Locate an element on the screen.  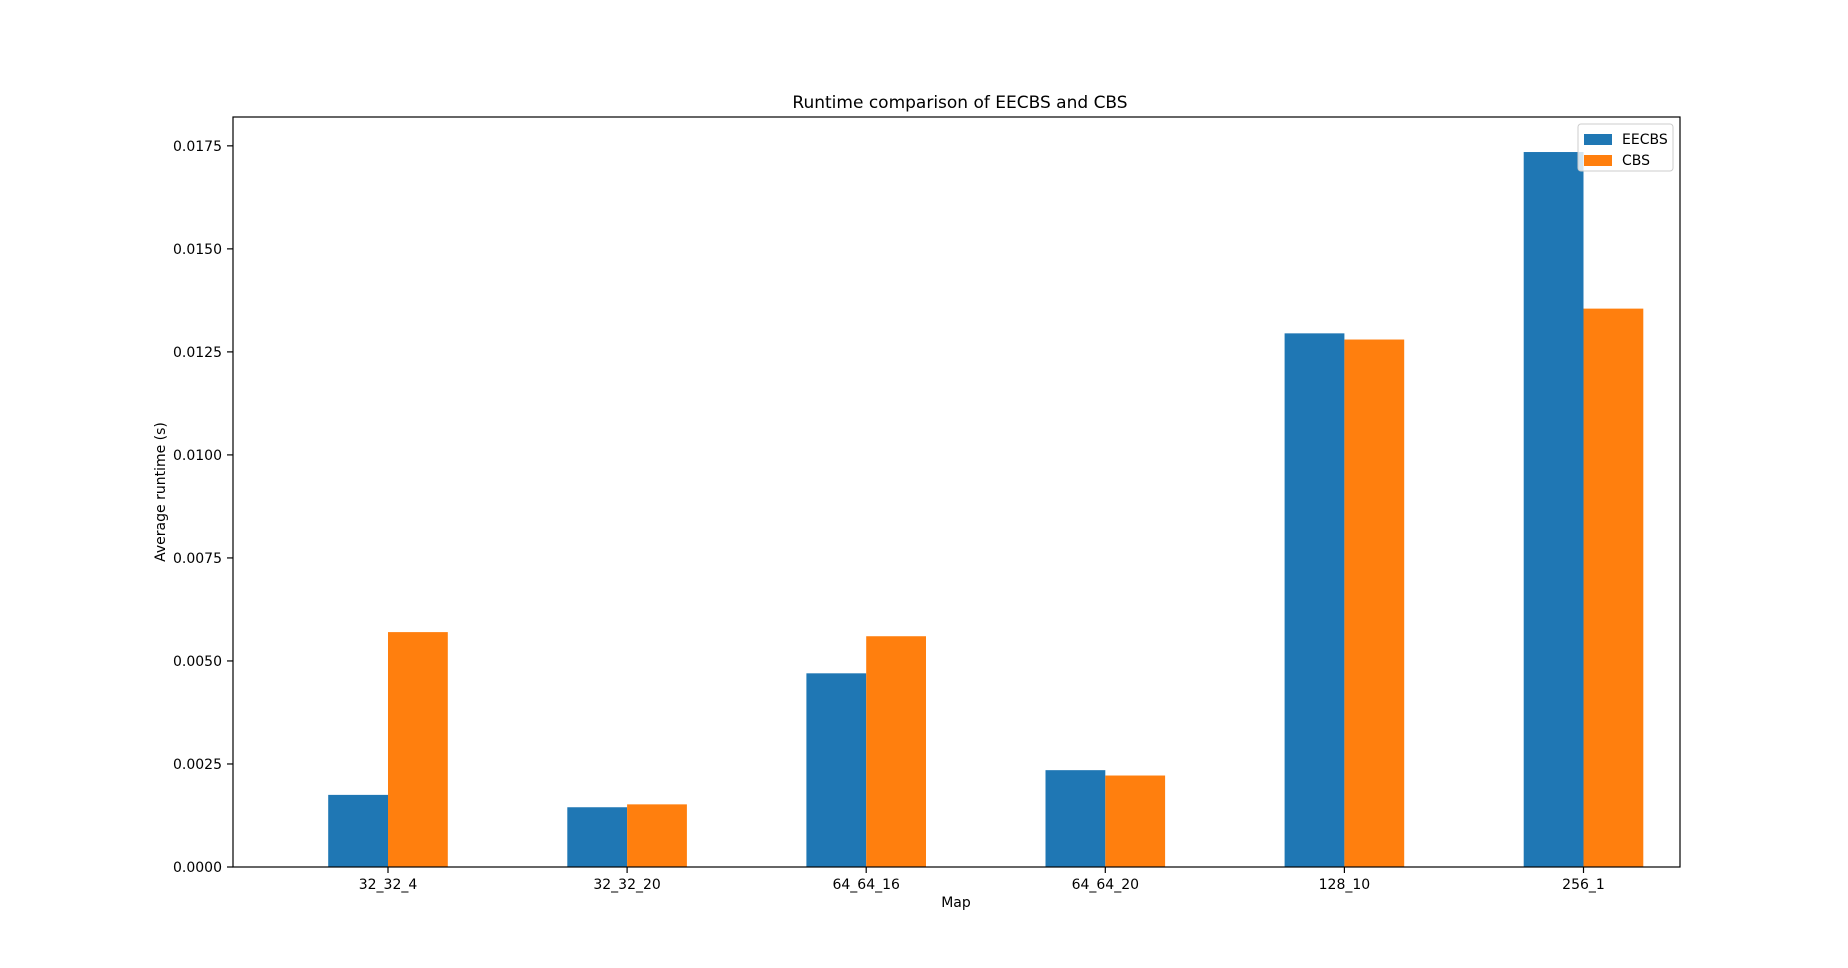
y-tick-label: 0.0150 is located at coordinates (197, 250).